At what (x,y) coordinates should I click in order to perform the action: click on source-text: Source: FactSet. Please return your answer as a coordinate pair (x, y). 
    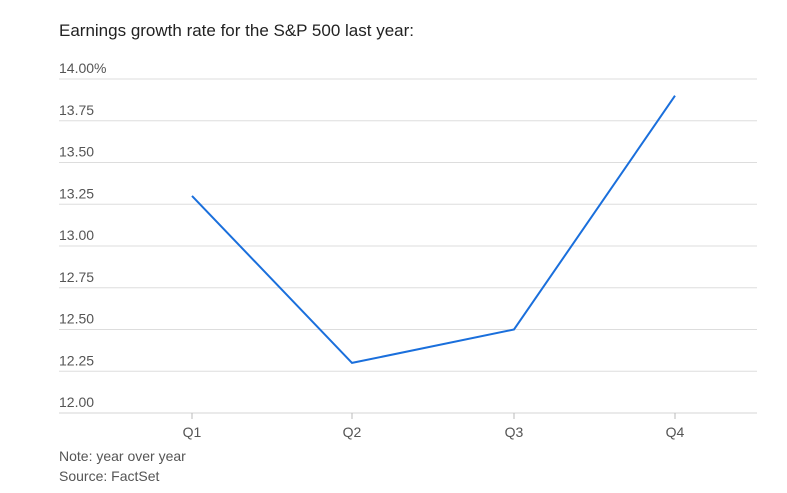
    Looking at the image, I should click on (109, 476).